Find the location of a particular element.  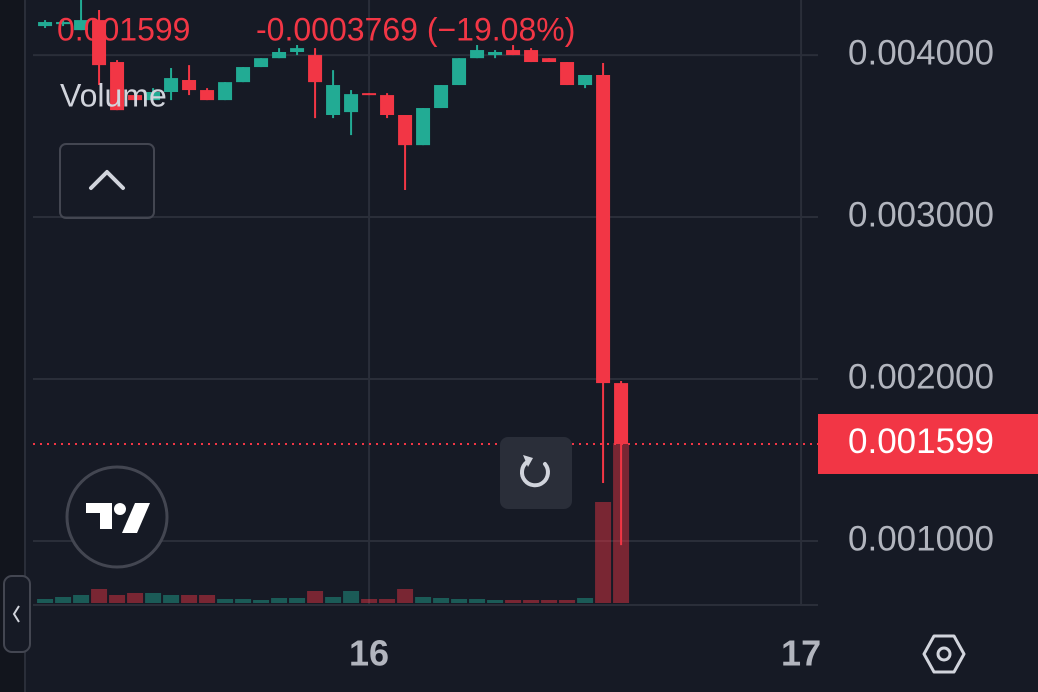

y-tick-label: 0.004000 is located at coordinates (921, 52).